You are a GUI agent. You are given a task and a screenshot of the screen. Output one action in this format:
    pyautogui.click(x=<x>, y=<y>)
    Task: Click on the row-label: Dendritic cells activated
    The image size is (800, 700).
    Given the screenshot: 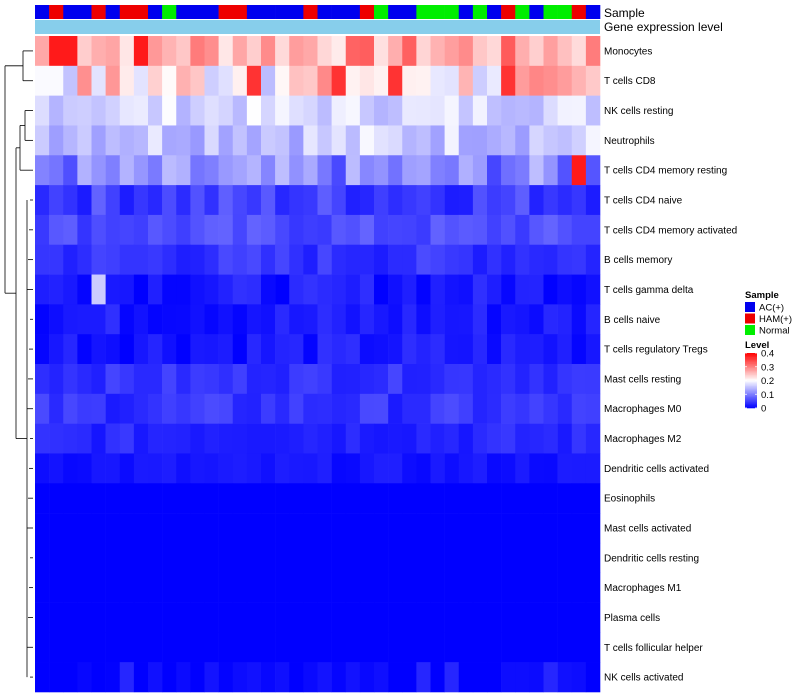 What is the action you would take?
    pyautogui.click(x=656, y=469)
    